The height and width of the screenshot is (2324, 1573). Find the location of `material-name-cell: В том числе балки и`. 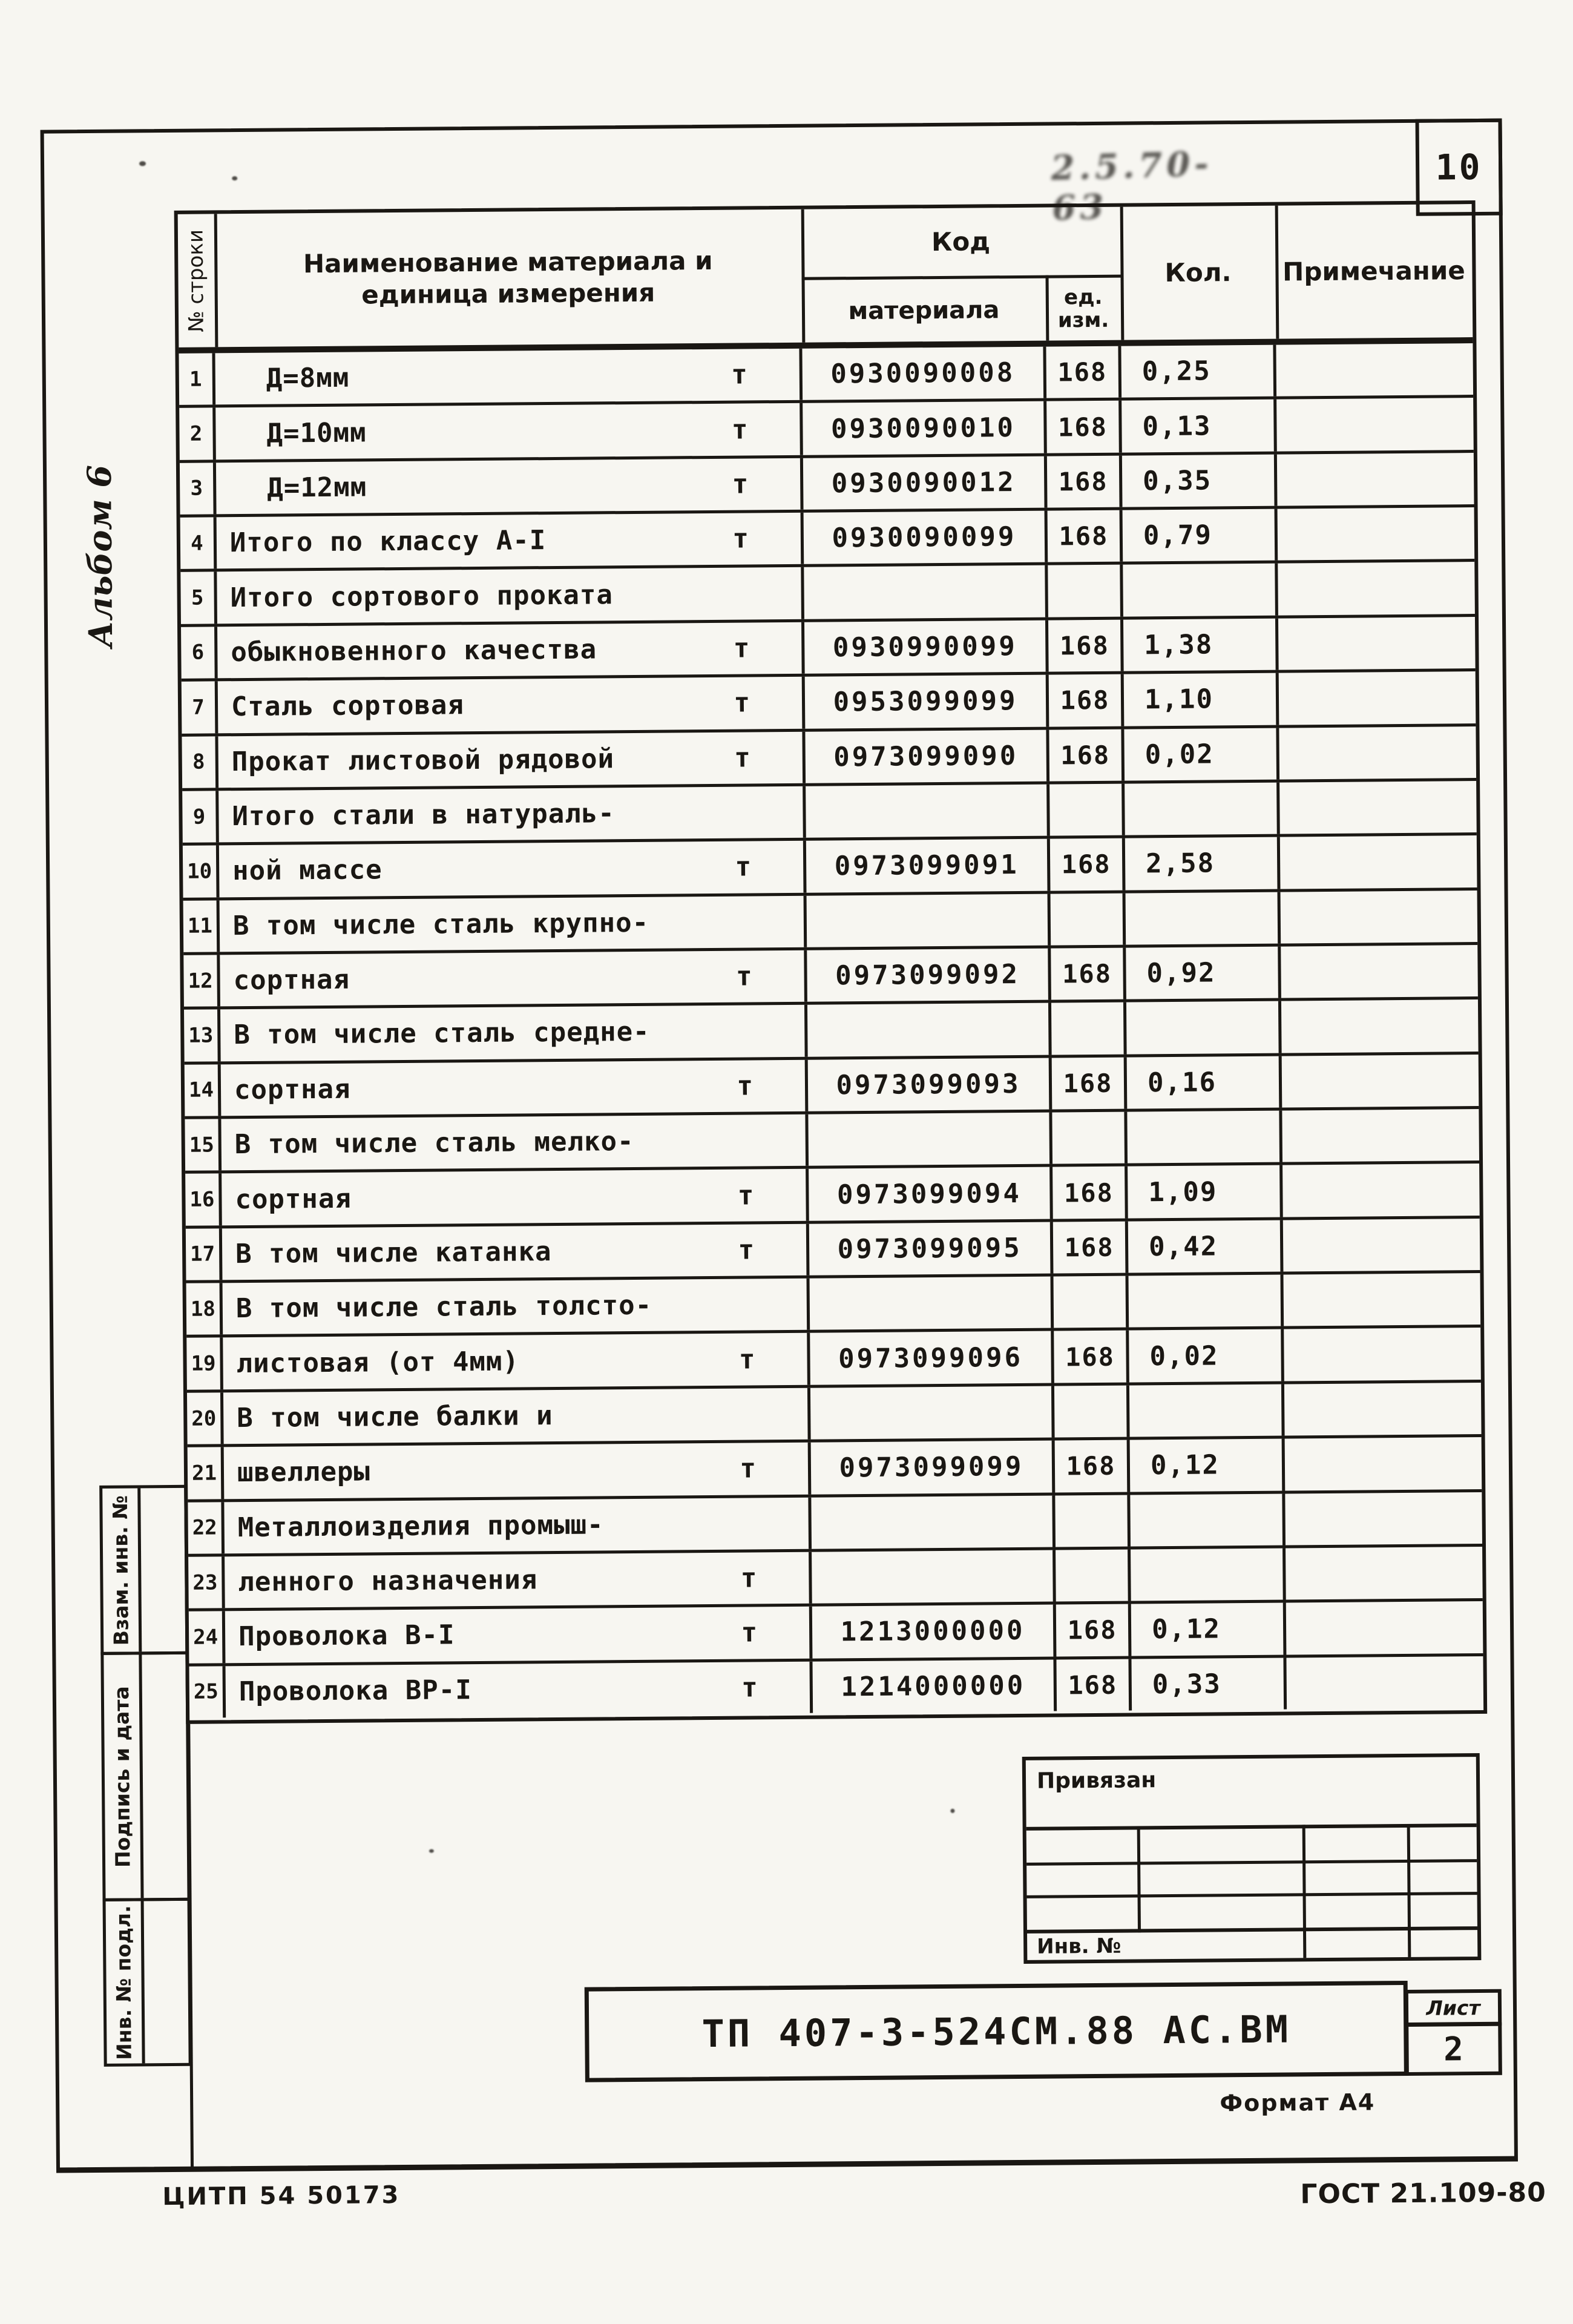

material-name-cell: В том числе балки и is located at coordinates (517, 1415).